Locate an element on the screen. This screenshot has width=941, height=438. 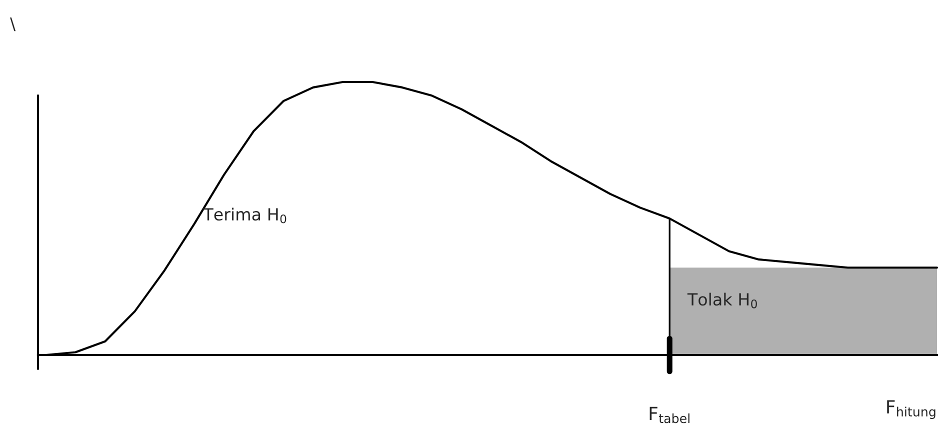
annotation: Tolak H$_{0}$ is located at coordinates (722, 300).